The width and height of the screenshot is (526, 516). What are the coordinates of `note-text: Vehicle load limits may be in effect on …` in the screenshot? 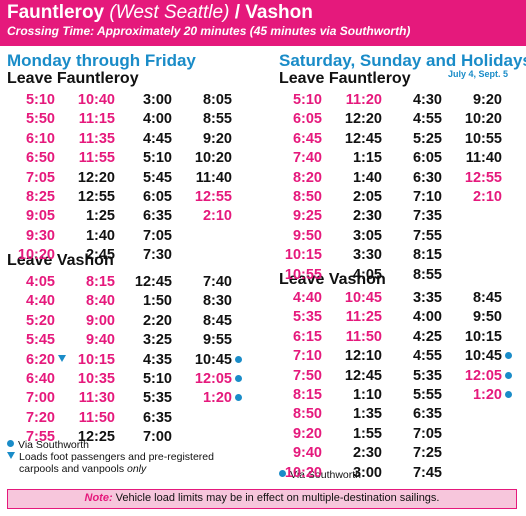 It's located at (277, 498).